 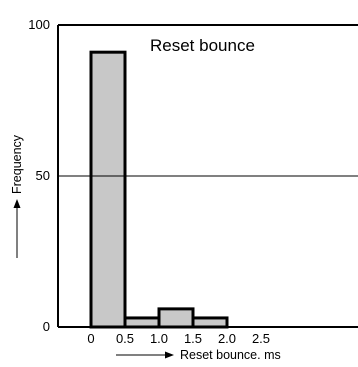 What do you see at coordinates (43, 175) in the screenshot?
I see `y-tick-label: 50` at bounding box center [43, 175].